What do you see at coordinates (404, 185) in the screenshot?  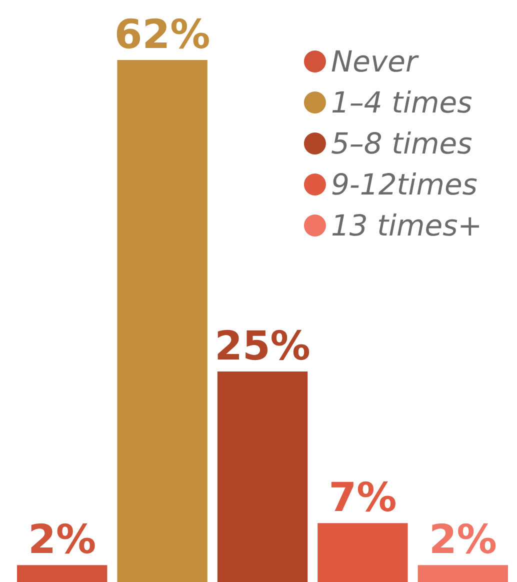 I see `legend-label: 9-12times` at bounding box center [404, 185].